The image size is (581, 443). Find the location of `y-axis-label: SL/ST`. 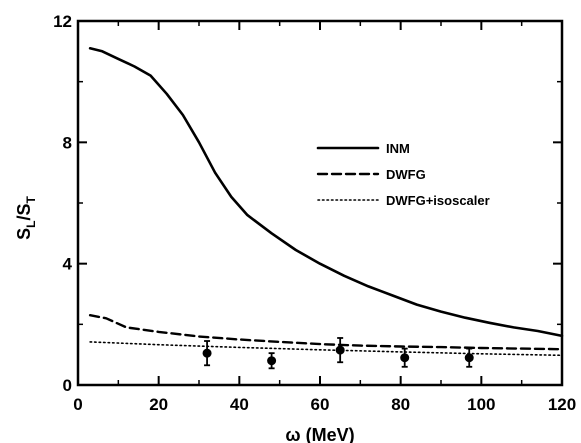

y-axis-label: SL/ST is located at coordinates (26, 217).